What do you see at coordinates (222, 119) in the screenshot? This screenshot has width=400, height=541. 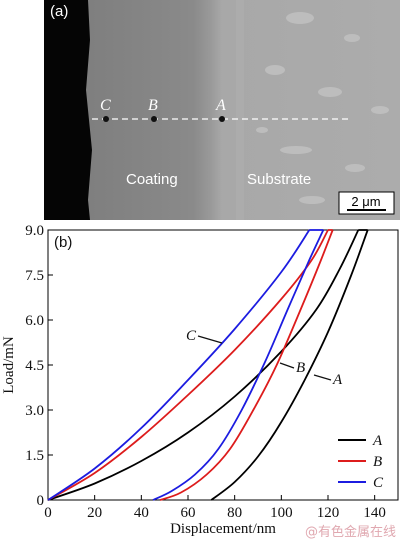 I see `point-a-marker` at bounding box center [222, 119].